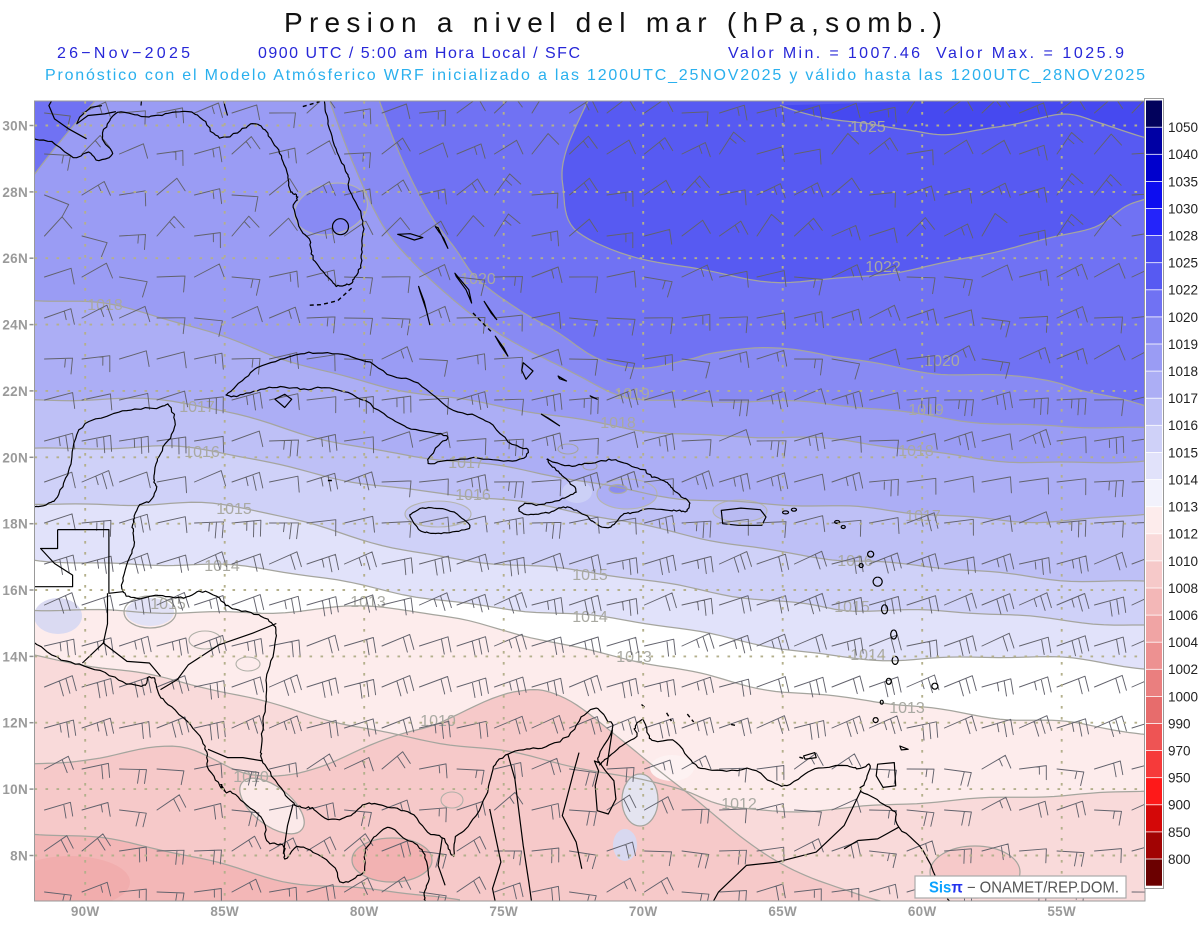  What do you see at coordinates (1183, 236) in the screenshot?
I see `svg-text: 1028` at bounding box center [1183, 236].